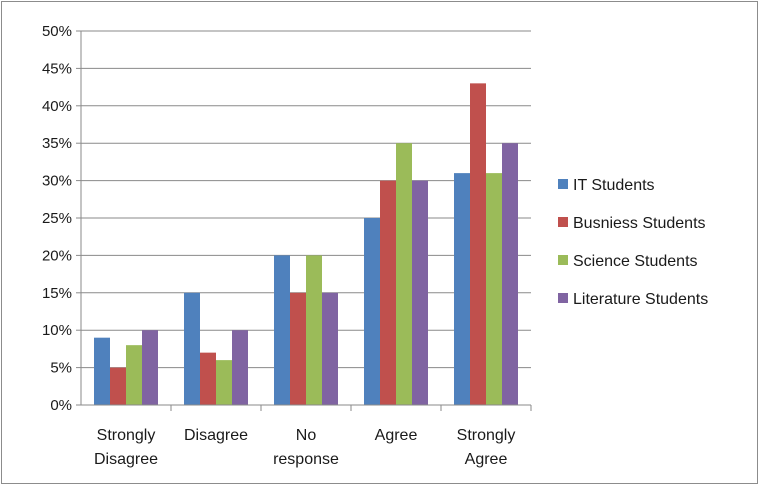 This screenshot has width=761, height=488. What do you see at coordinates (61, 368) in the screenshot?
I see `y-tick-label: 5%` at bounding box center [61, 368].